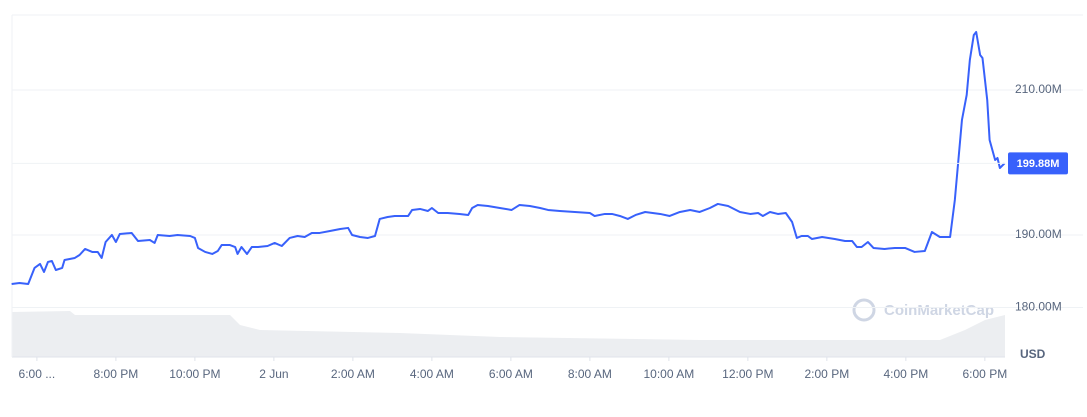 The height and width of the screenshot is (417, 1087). What do you see at coordinates (985, 374) in the screenshot?
I see `x-tick-label: 6:00 PM` at bounding box center [985, 374].